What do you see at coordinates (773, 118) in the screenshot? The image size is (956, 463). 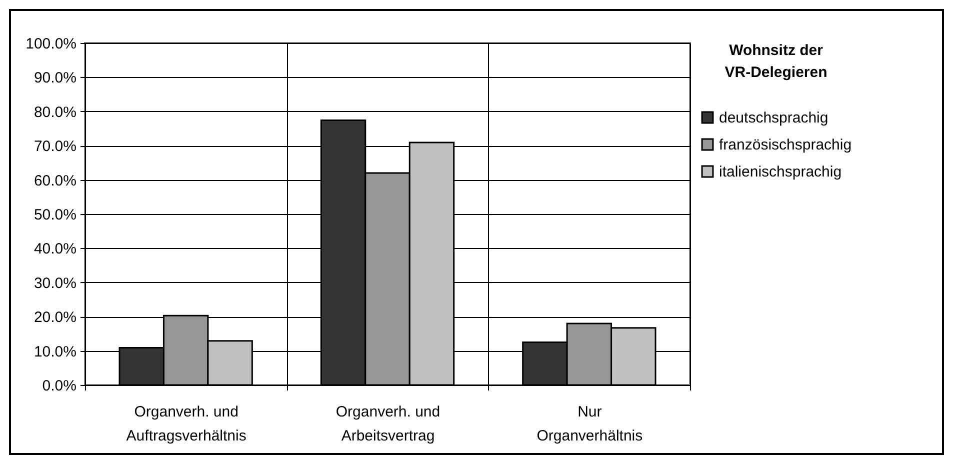 I see `legend-label: deutschsprachig` at bounding box center [773, 118].